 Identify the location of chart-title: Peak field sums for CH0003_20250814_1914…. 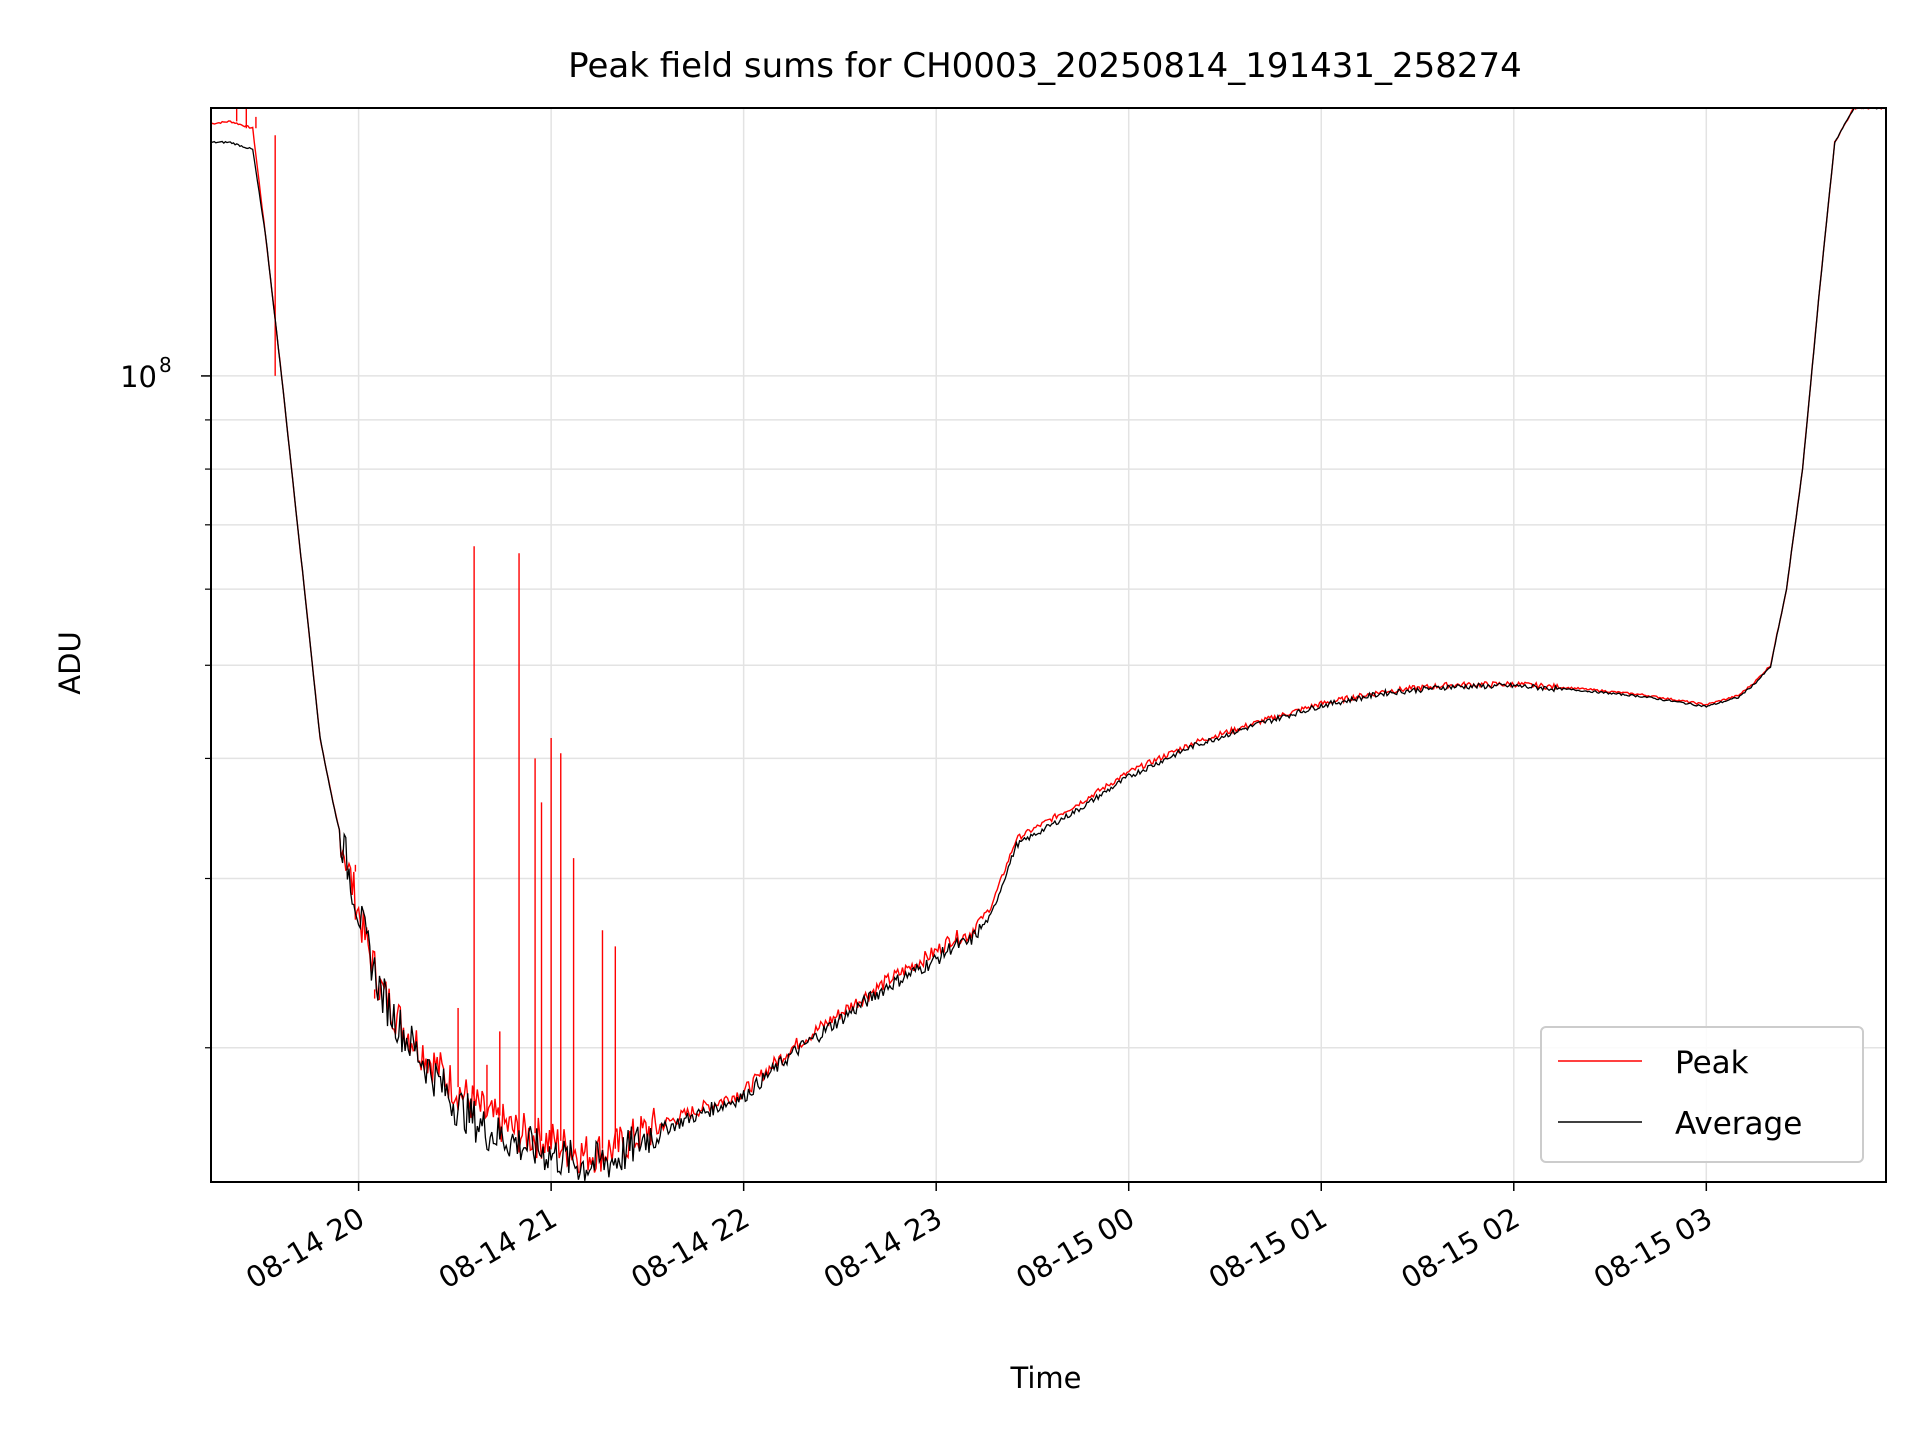
(1045, 66).